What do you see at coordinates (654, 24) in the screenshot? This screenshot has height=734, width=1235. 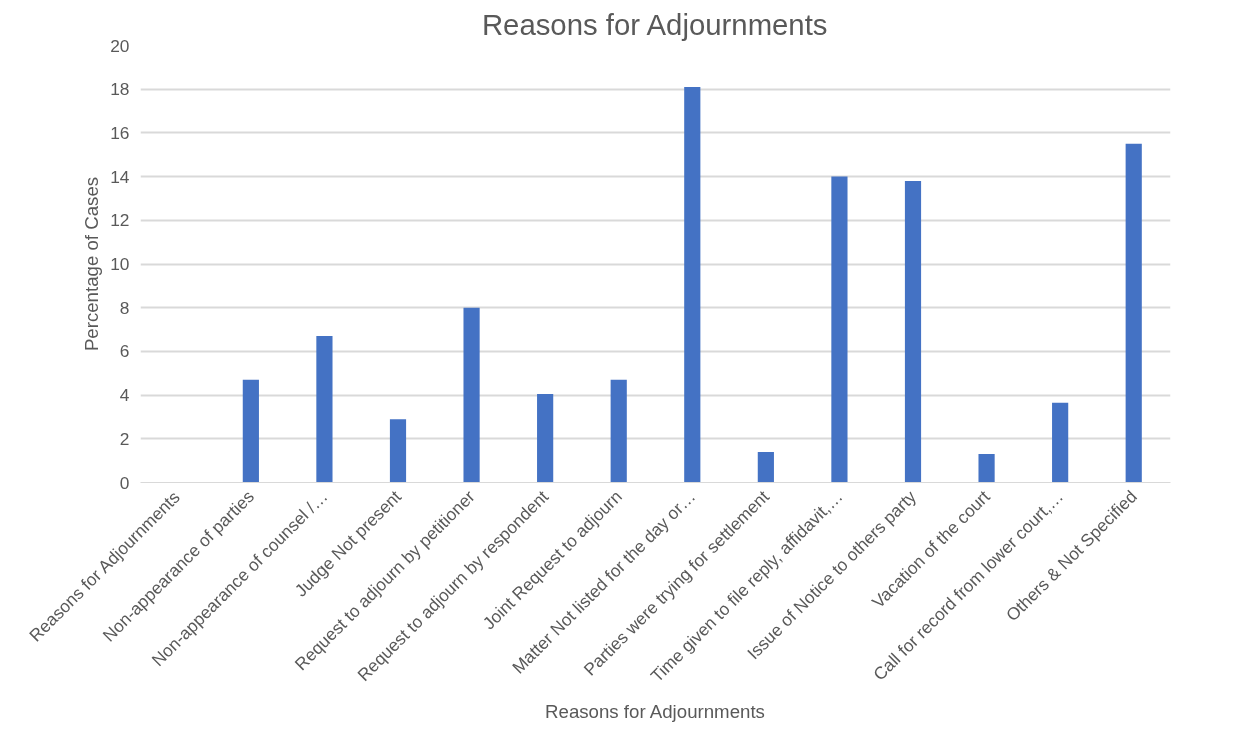 I see `chart-title: Reasons for Adjournments` at bounding box center [654, 24].